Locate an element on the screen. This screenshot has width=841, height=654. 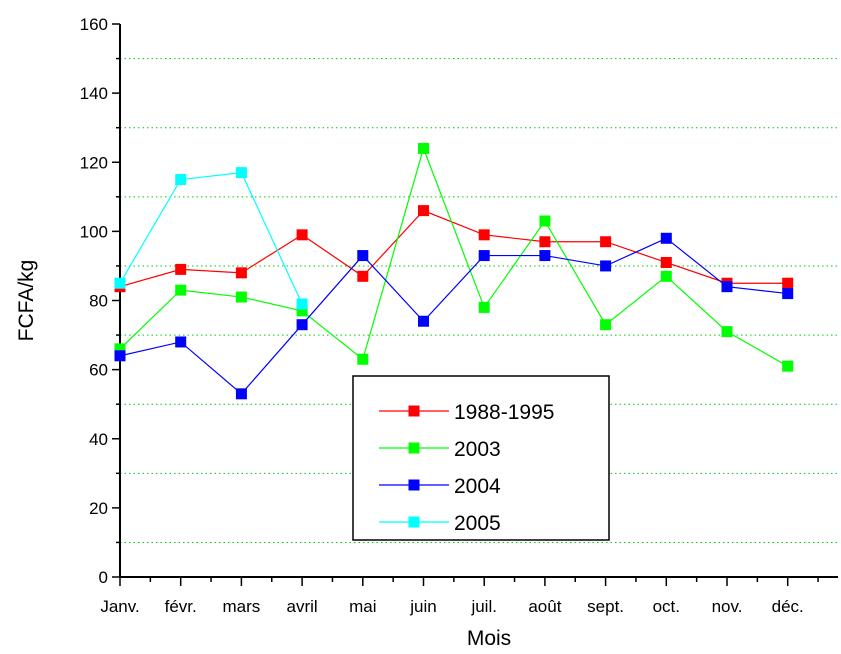
x-tick-label: avril is located at coordinates (302, 606).